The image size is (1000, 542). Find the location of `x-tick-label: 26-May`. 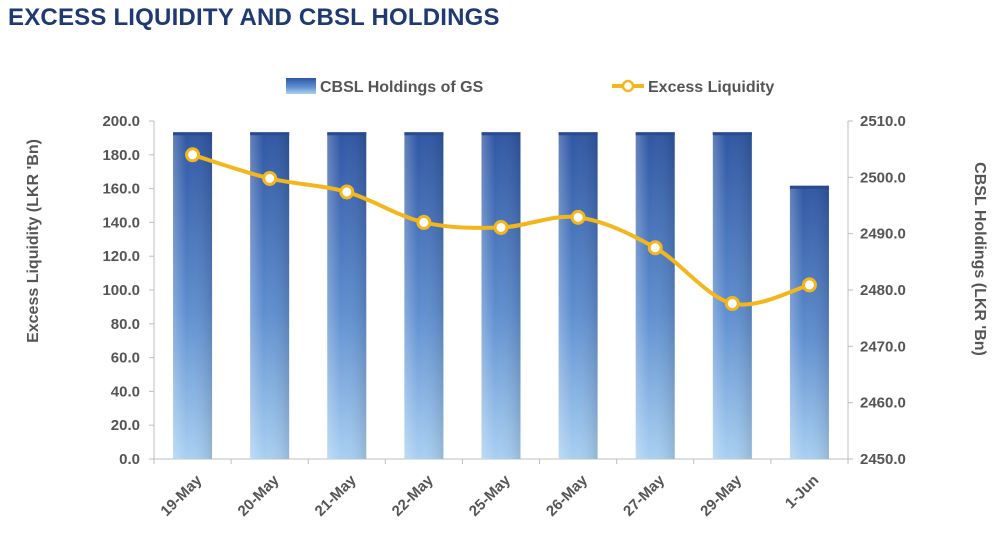

x-tick-label: 26-May is located at coordinates (567, 495).